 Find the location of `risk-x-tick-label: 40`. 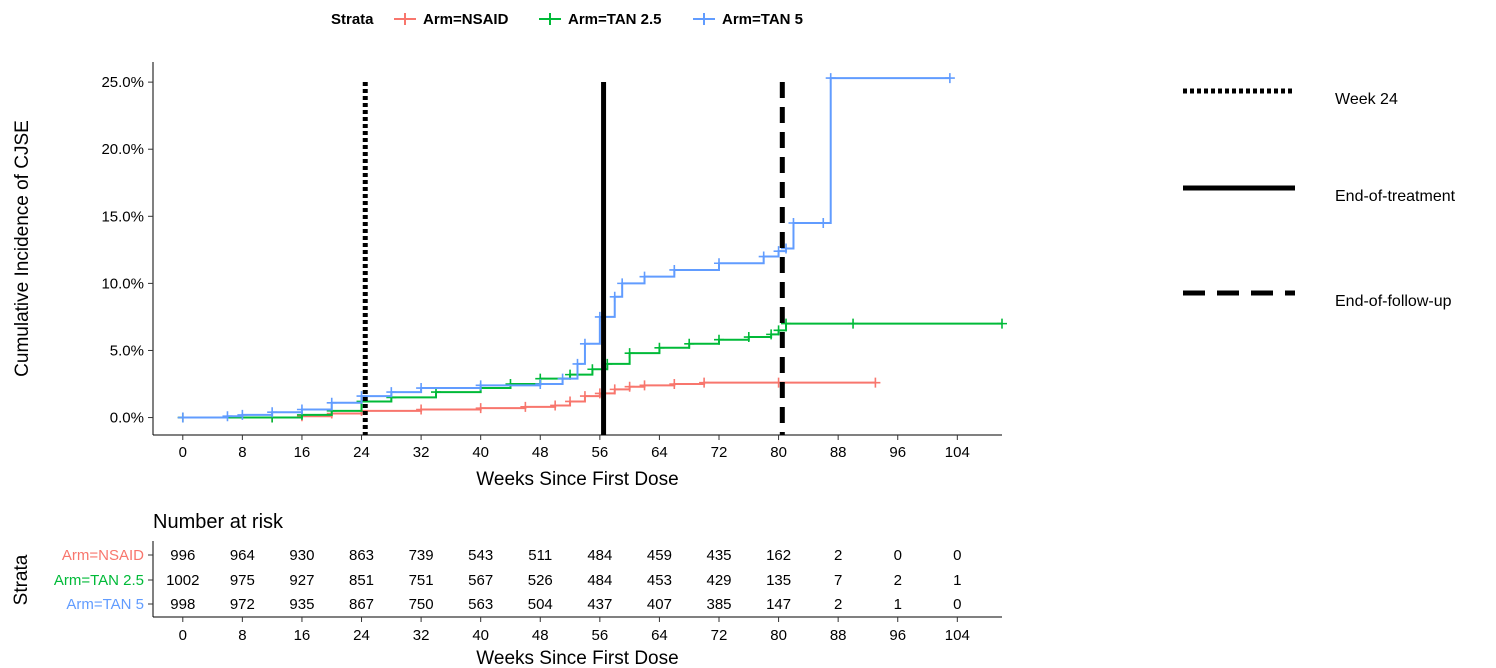

risk-x-tick-label: 40 is located at coordinates (480, 635).